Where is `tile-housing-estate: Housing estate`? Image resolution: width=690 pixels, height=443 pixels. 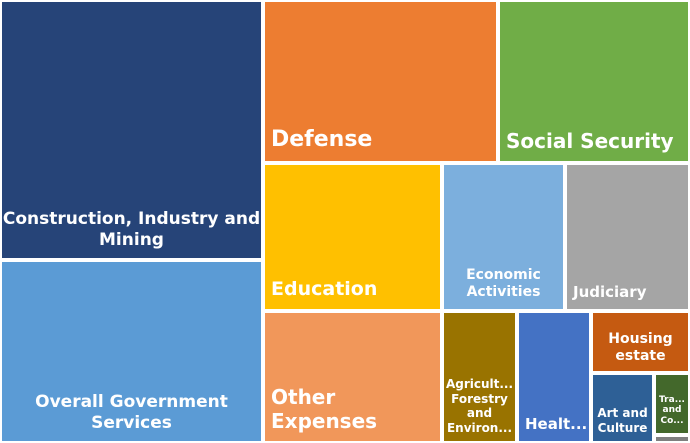 tile-housing-estate: Housing estate is located at coordinates (640, 342).